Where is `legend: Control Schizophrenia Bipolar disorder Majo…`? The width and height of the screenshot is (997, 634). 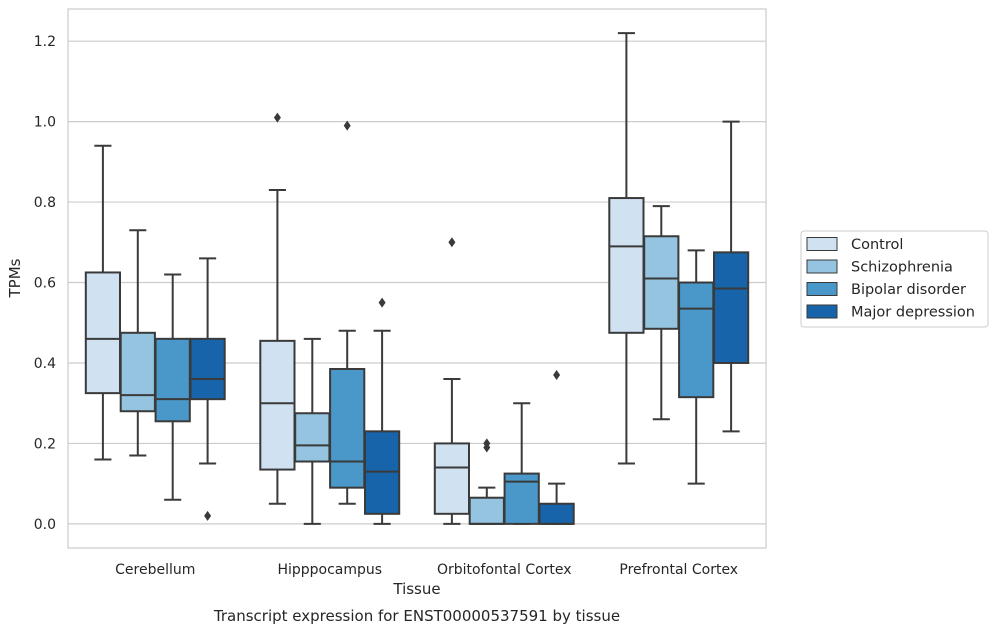 legend: Control Schizophrenia Bipolar disorder Majo… is located at coordinates (894, 279).